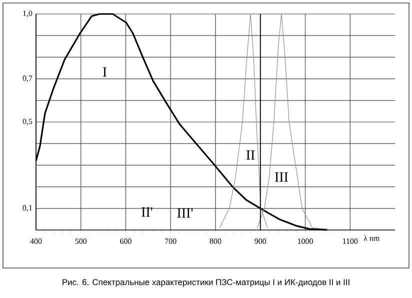  I want to click on series-label: II, so click(250, 155).